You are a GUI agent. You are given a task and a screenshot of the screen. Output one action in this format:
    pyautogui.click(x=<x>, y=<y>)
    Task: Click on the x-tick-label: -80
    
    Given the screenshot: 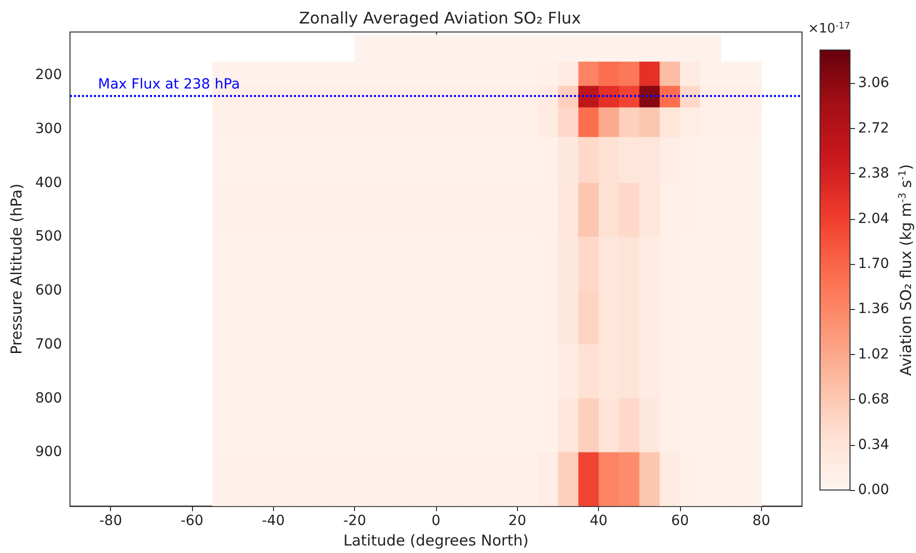 What is the action you would take?
    pyautogui.click(x=110, y=521)
    